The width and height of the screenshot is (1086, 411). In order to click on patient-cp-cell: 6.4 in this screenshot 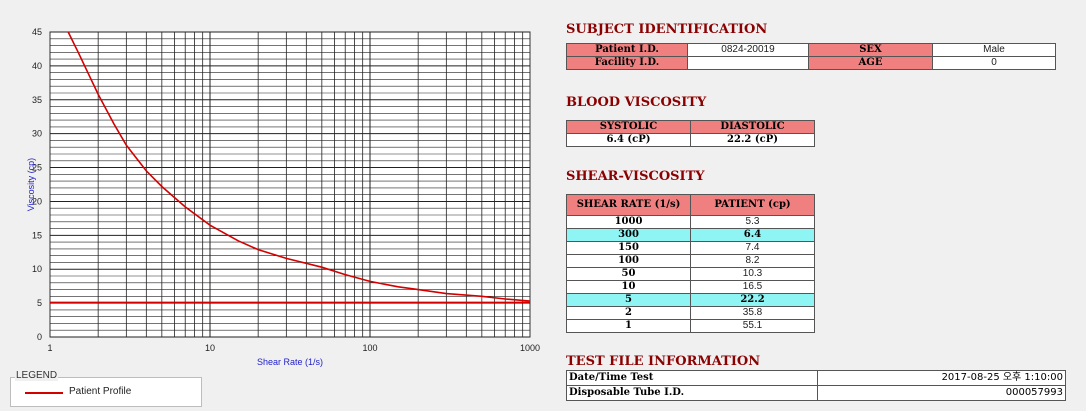, I will do `click(752, 235)`.